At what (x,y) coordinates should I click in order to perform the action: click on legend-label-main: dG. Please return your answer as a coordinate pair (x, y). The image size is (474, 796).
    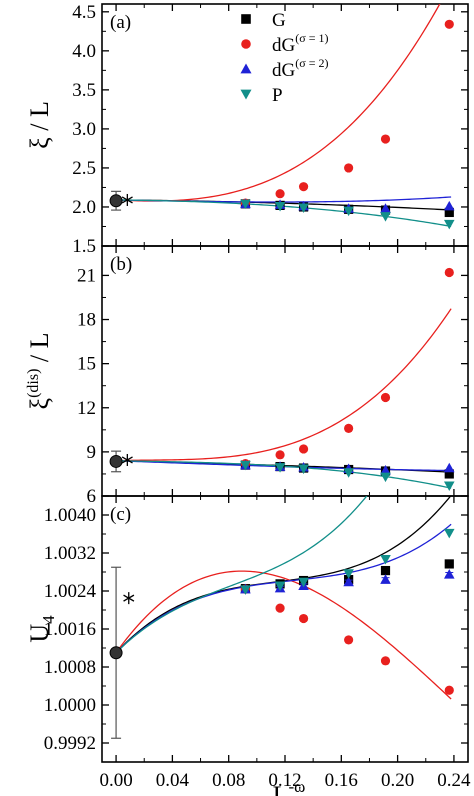
    Looking at the image, I should click on (284, 45).